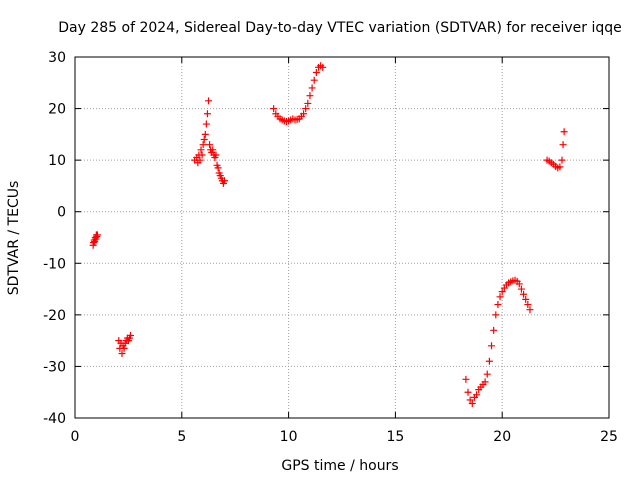 The height and width of the screenshot is (485, 640). I want to click on x-tick-label: 0, so click(75, 437).